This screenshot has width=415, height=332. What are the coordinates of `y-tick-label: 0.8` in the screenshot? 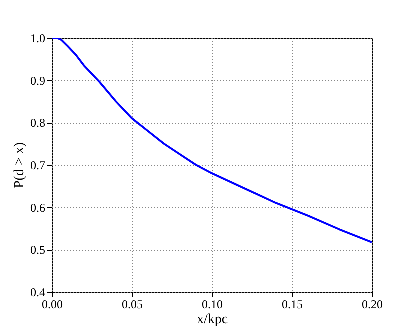 It's located at (38, 123).